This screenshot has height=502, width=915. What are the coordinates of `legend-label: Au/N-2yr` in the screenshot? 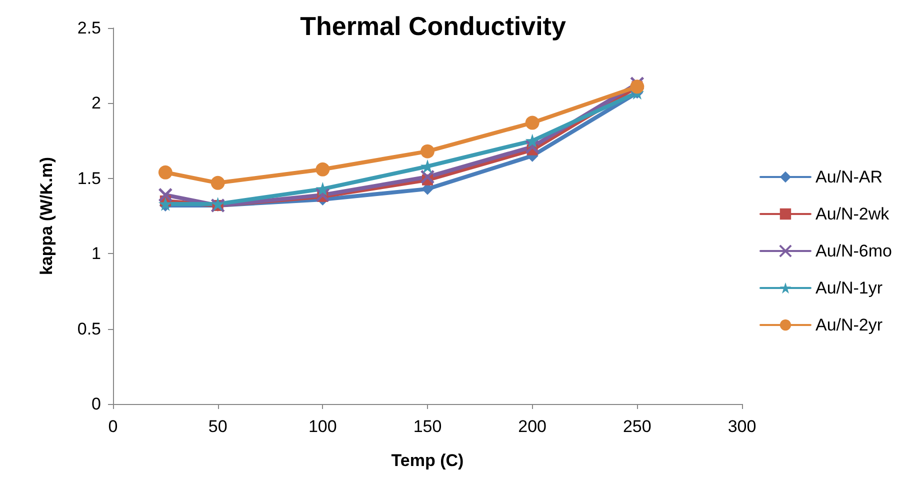 It's located at (849, 325).